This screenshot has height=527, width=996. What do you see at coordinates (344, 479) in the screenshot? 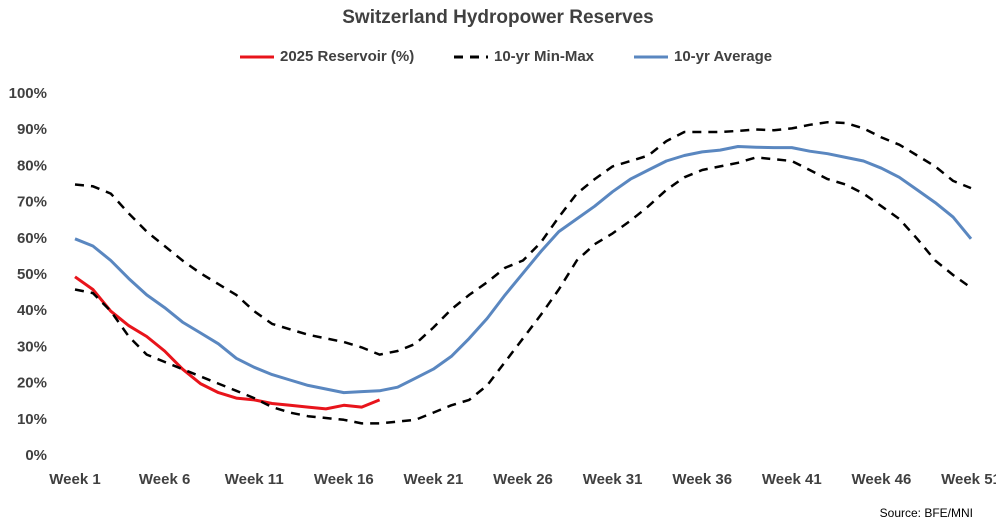
I see `x-tick-label: Week 16` at bounding box center [344, 479].